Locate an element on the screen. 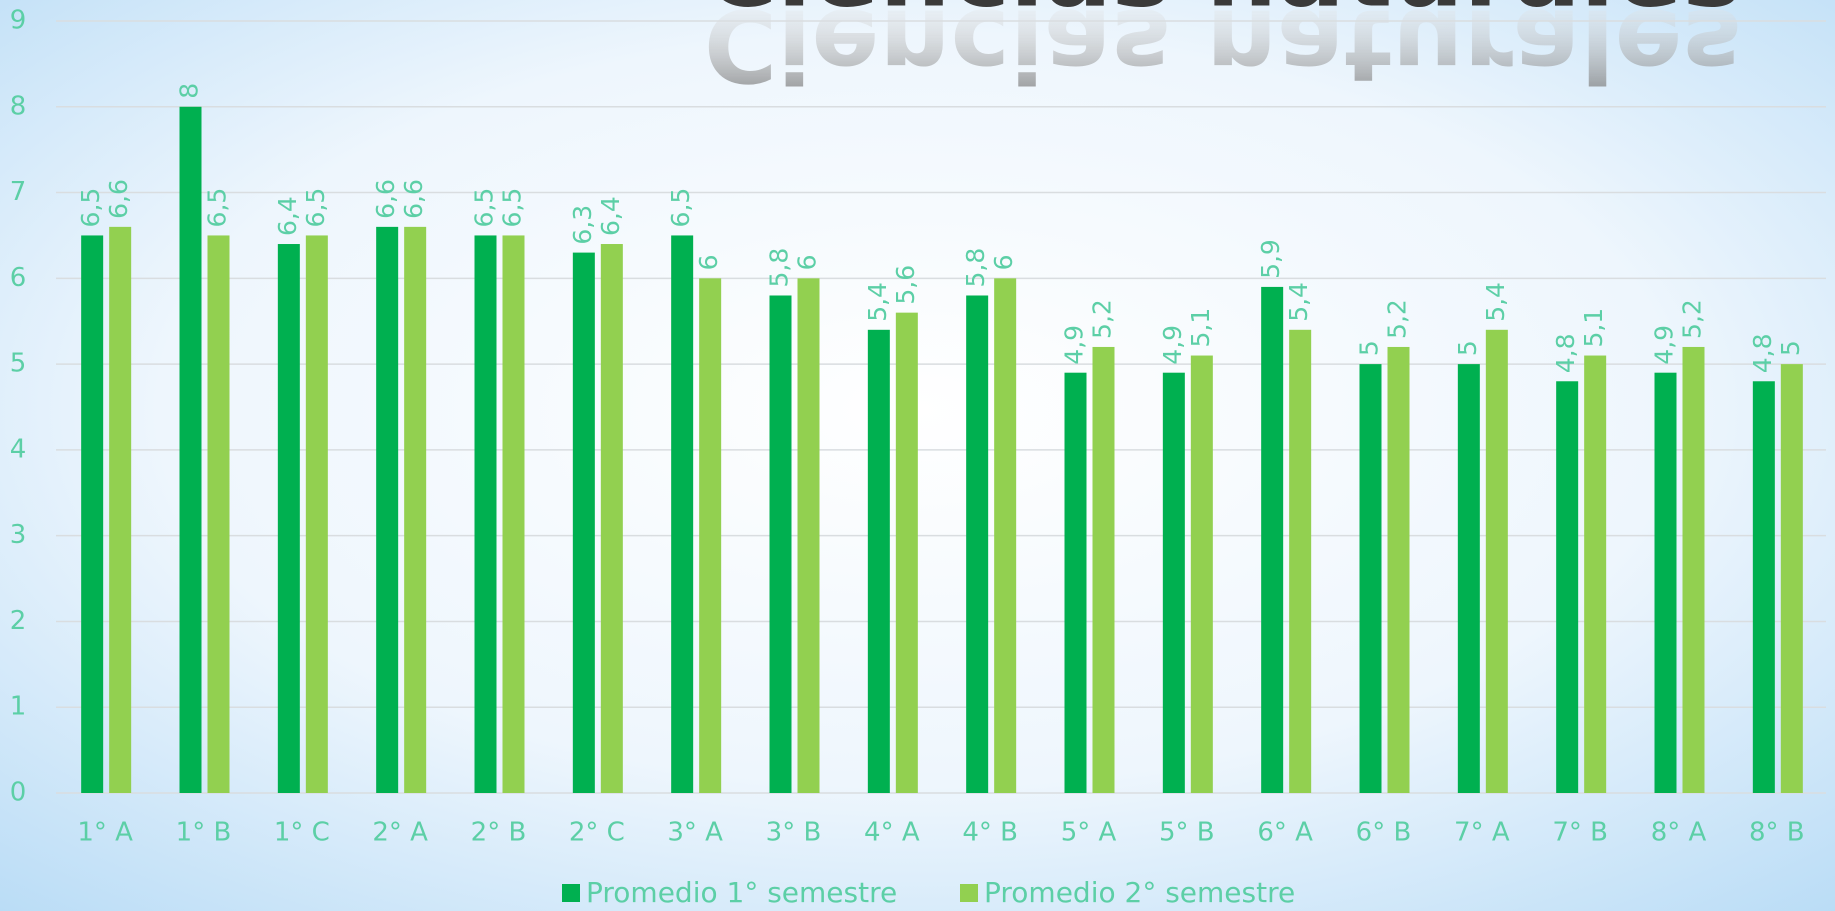  data-label: 6,3 is located at coordinates (582, 225).